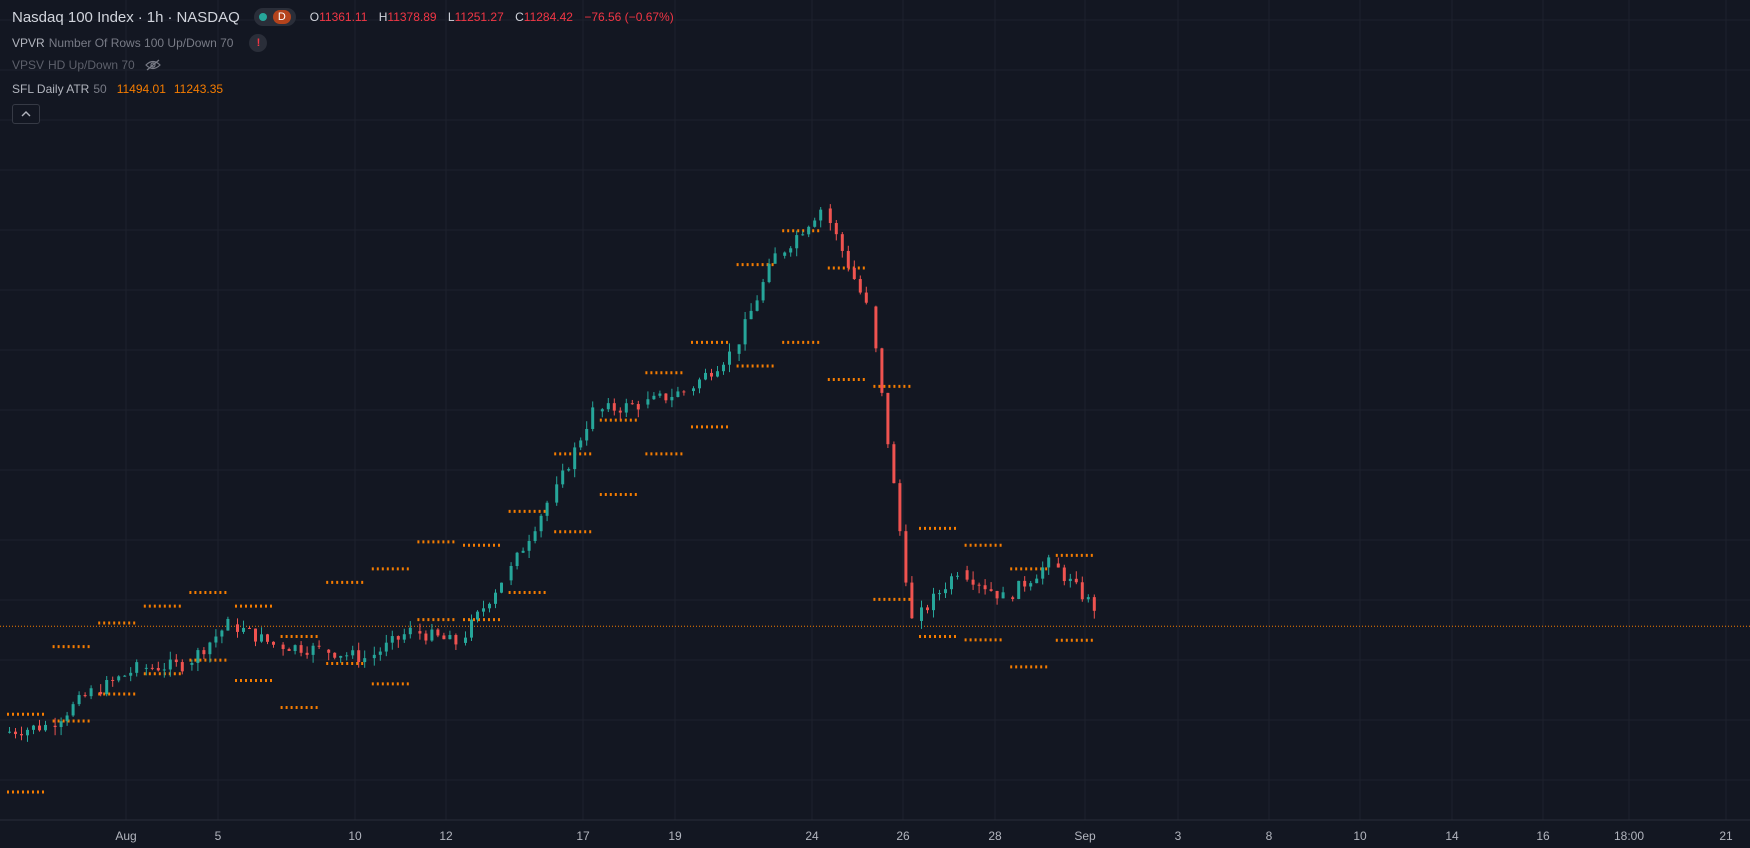 This screenshot has width=1750, height=848. Describe the element at coordinates (121, 89) in the screenshot. I see `indicator-sfl-atr: SFL Daily ATR 50 11494.01 11243.35` at that location.